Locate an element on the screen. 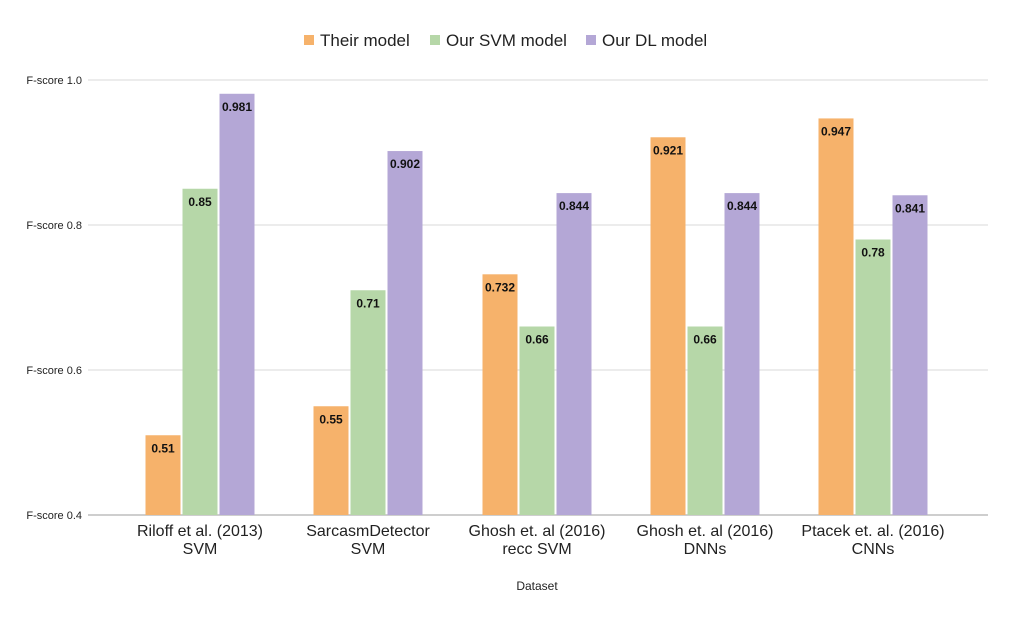 The image size is (1014, 629). x-category-label-line: CNNs is located at coordinates (873, 549).